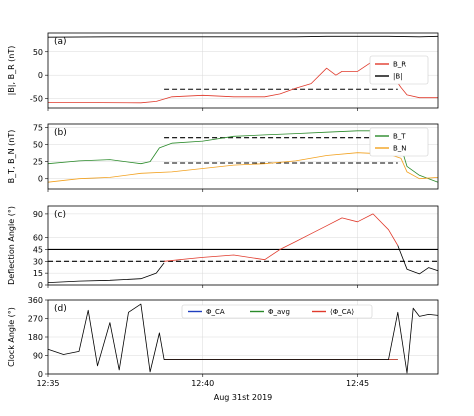  Describe the element at coordinates (36, 99) in the screenshot. I see `y-tick-label: -50` at that location.